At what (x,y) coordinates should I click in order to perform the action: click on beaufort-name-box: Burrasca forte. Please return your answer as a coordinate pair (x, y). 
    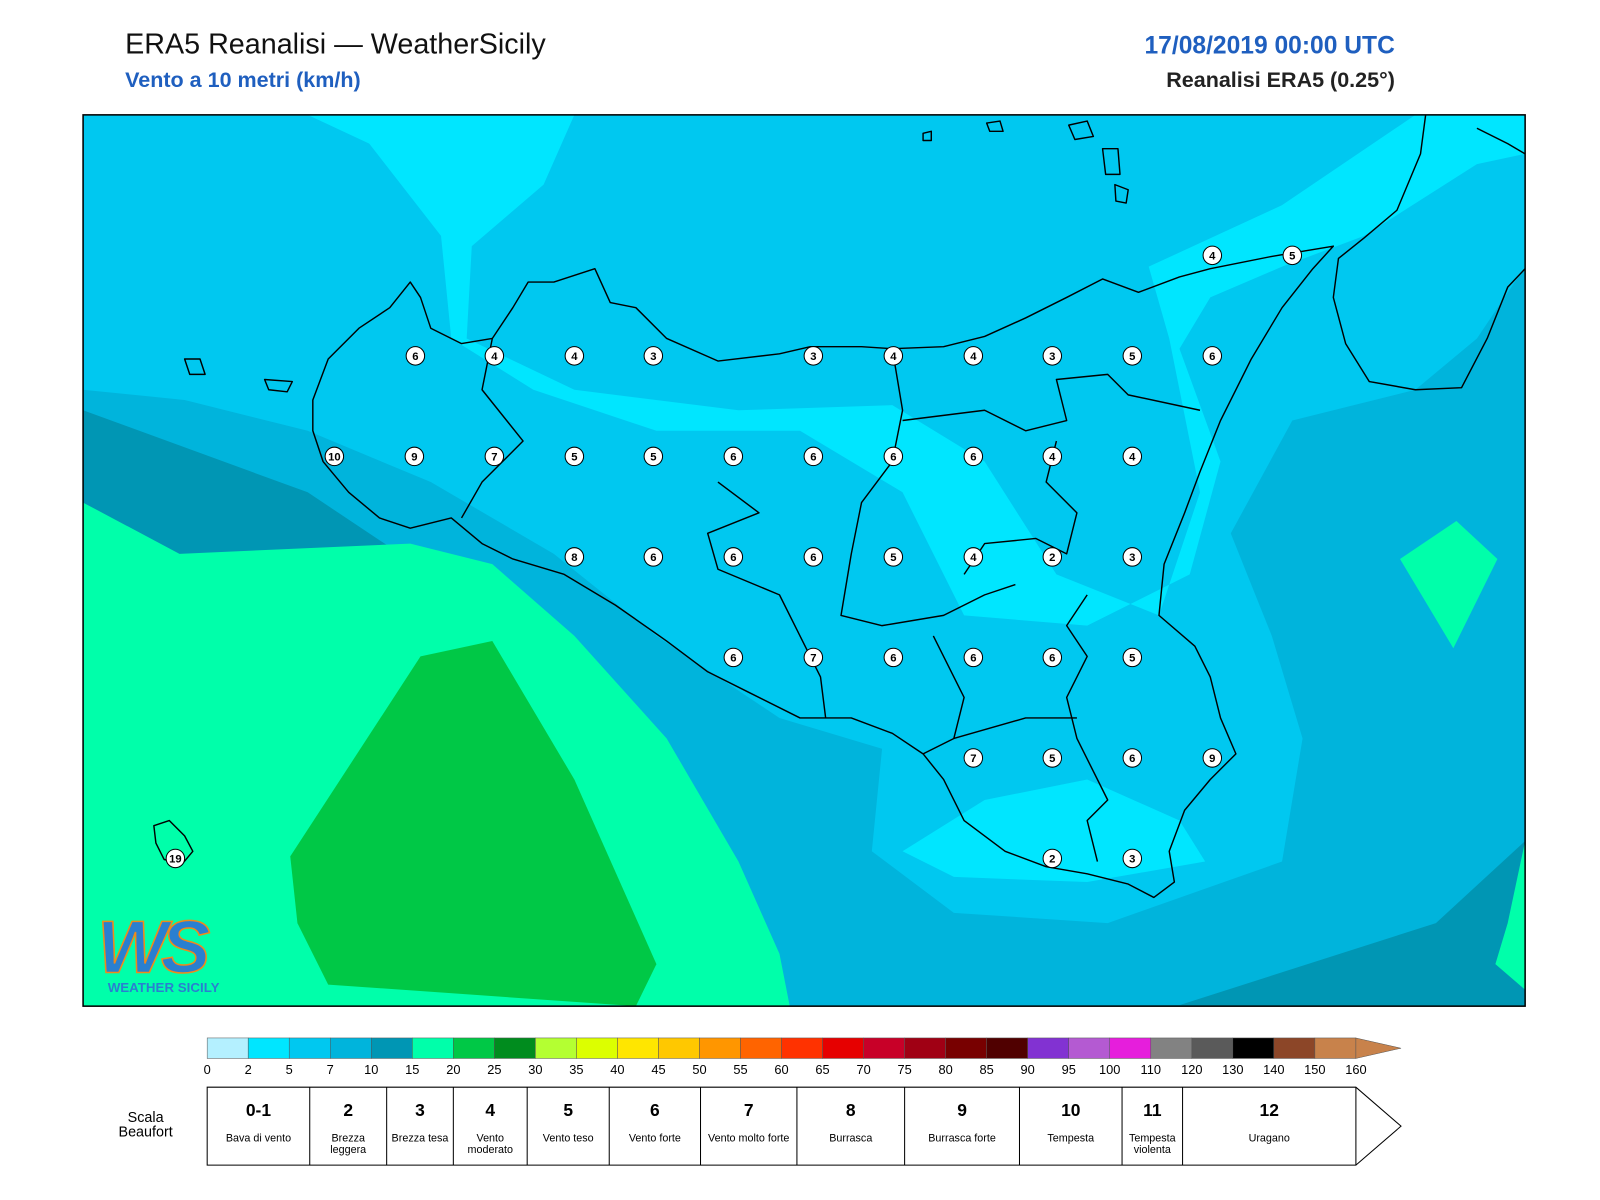
    Looking at the image, I should click on (962, 1139).